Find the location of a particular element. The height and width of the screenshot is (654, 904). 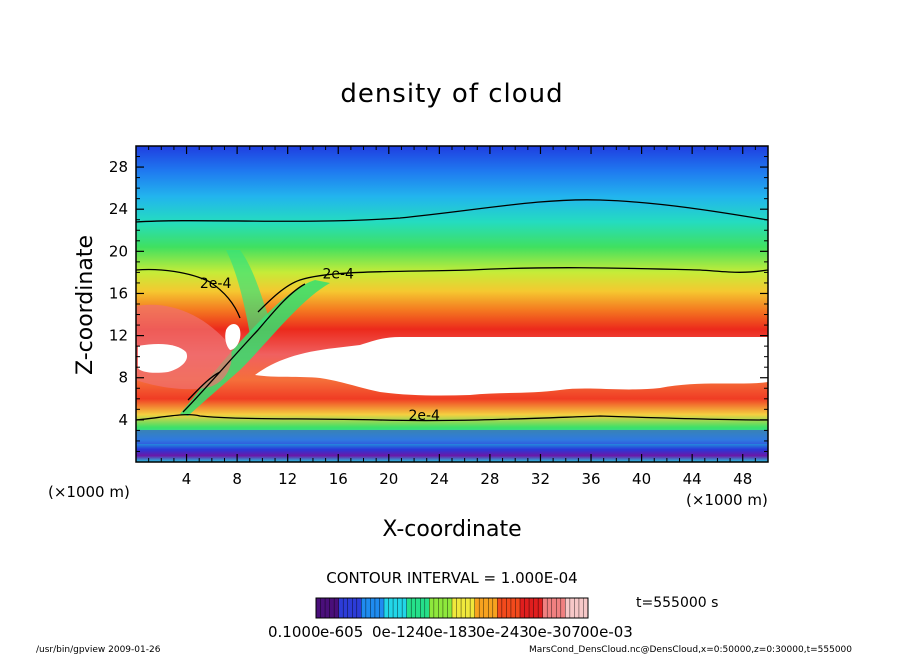

colorbar is located at coordinates (452, 608).